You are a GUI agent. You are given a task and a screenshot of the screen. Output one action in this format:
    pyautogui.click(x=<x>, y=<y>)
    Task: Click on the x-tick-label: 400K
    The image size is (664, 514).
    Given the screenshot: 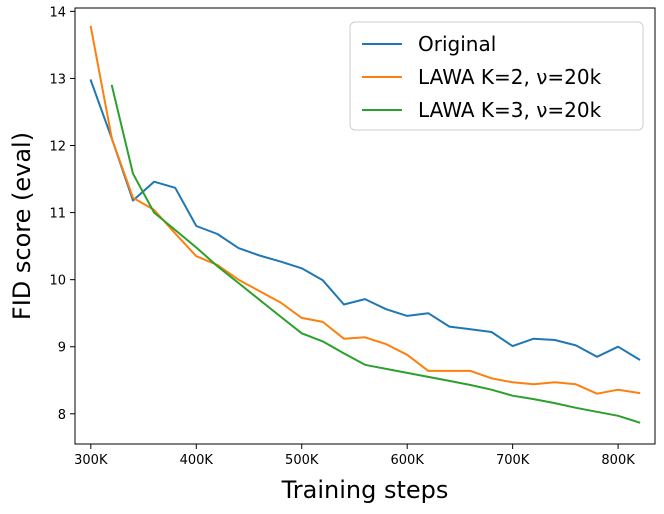 What is the action you would take?
    pyautogui.click(x=197, y=460)
    